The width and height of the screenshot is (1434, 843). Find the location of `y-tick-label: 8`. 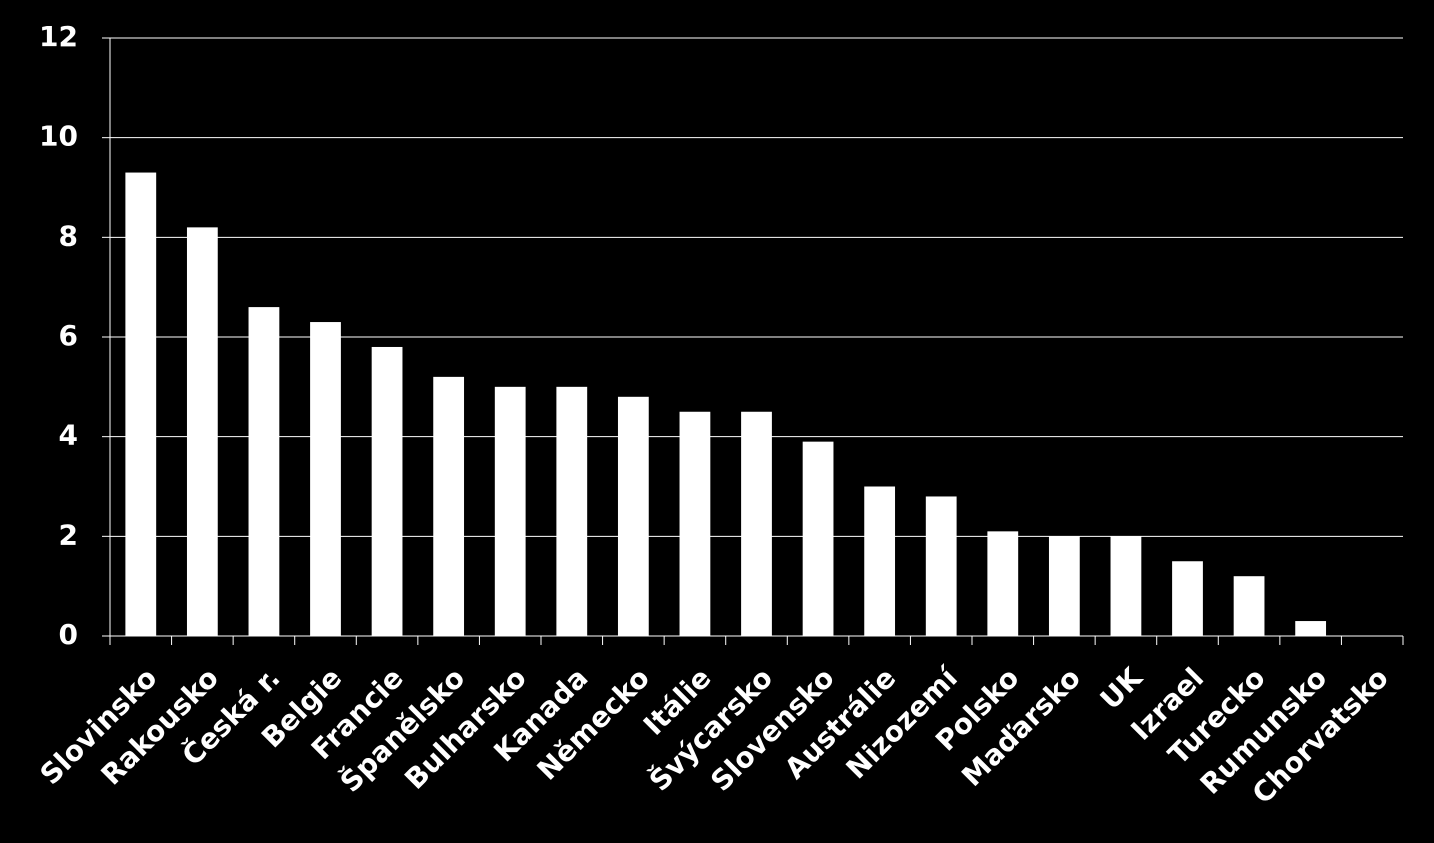

y-tick-label: 8 is located at coordinates (68, 235).